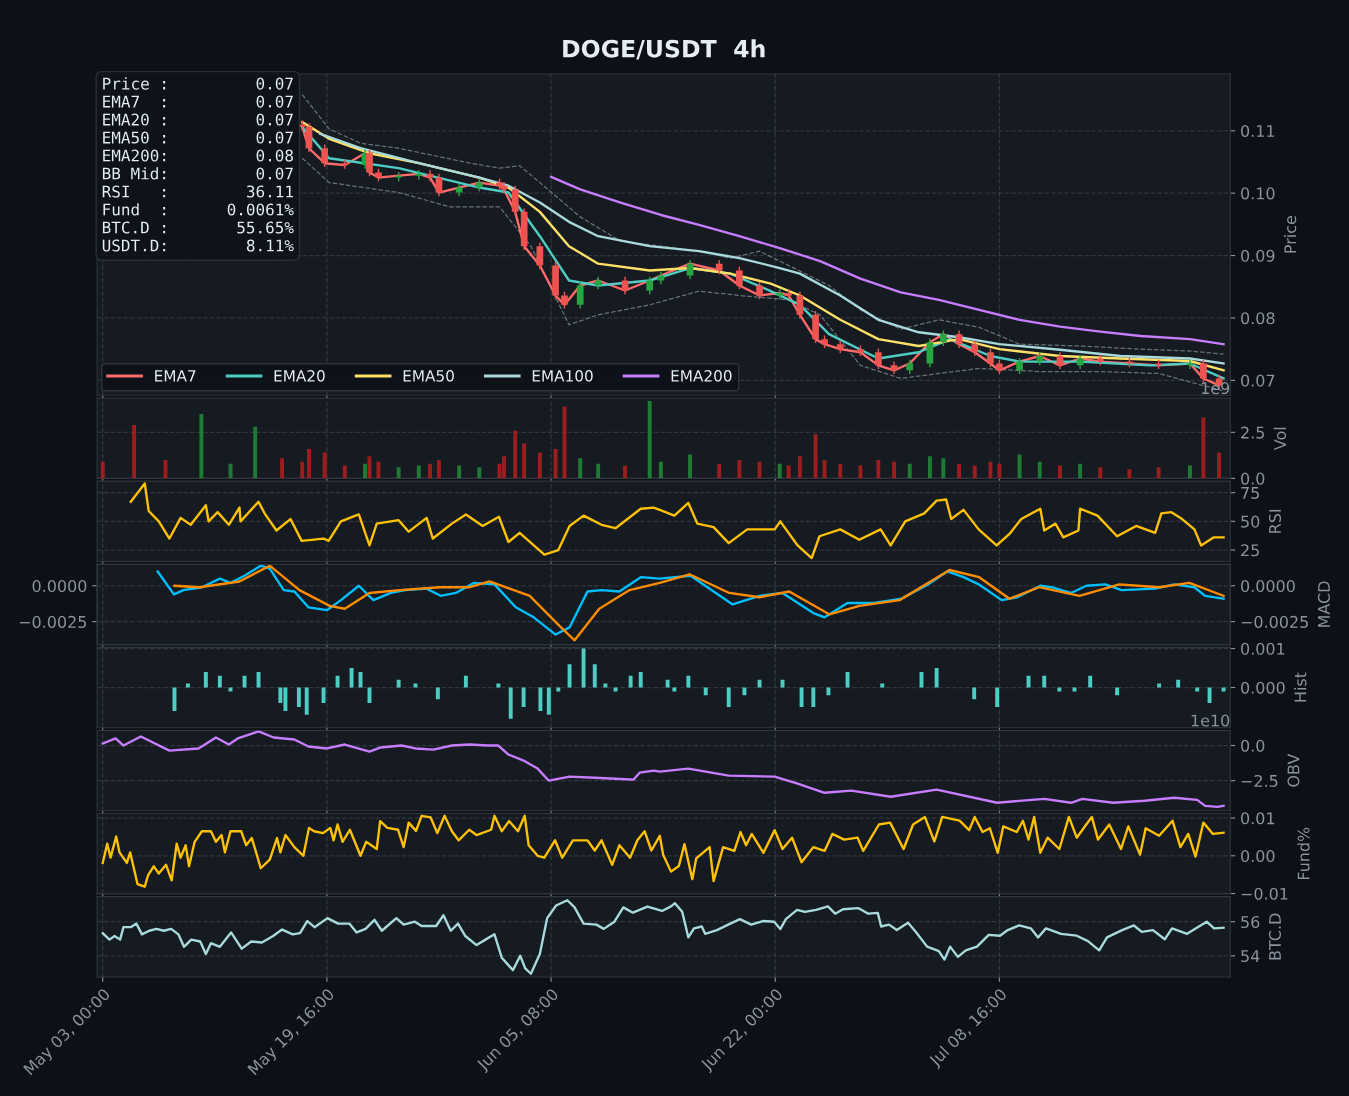 The height and width of the screenshot is (1096, 1349). I want to click on y-tick-label: 75, so click(1250, 493).